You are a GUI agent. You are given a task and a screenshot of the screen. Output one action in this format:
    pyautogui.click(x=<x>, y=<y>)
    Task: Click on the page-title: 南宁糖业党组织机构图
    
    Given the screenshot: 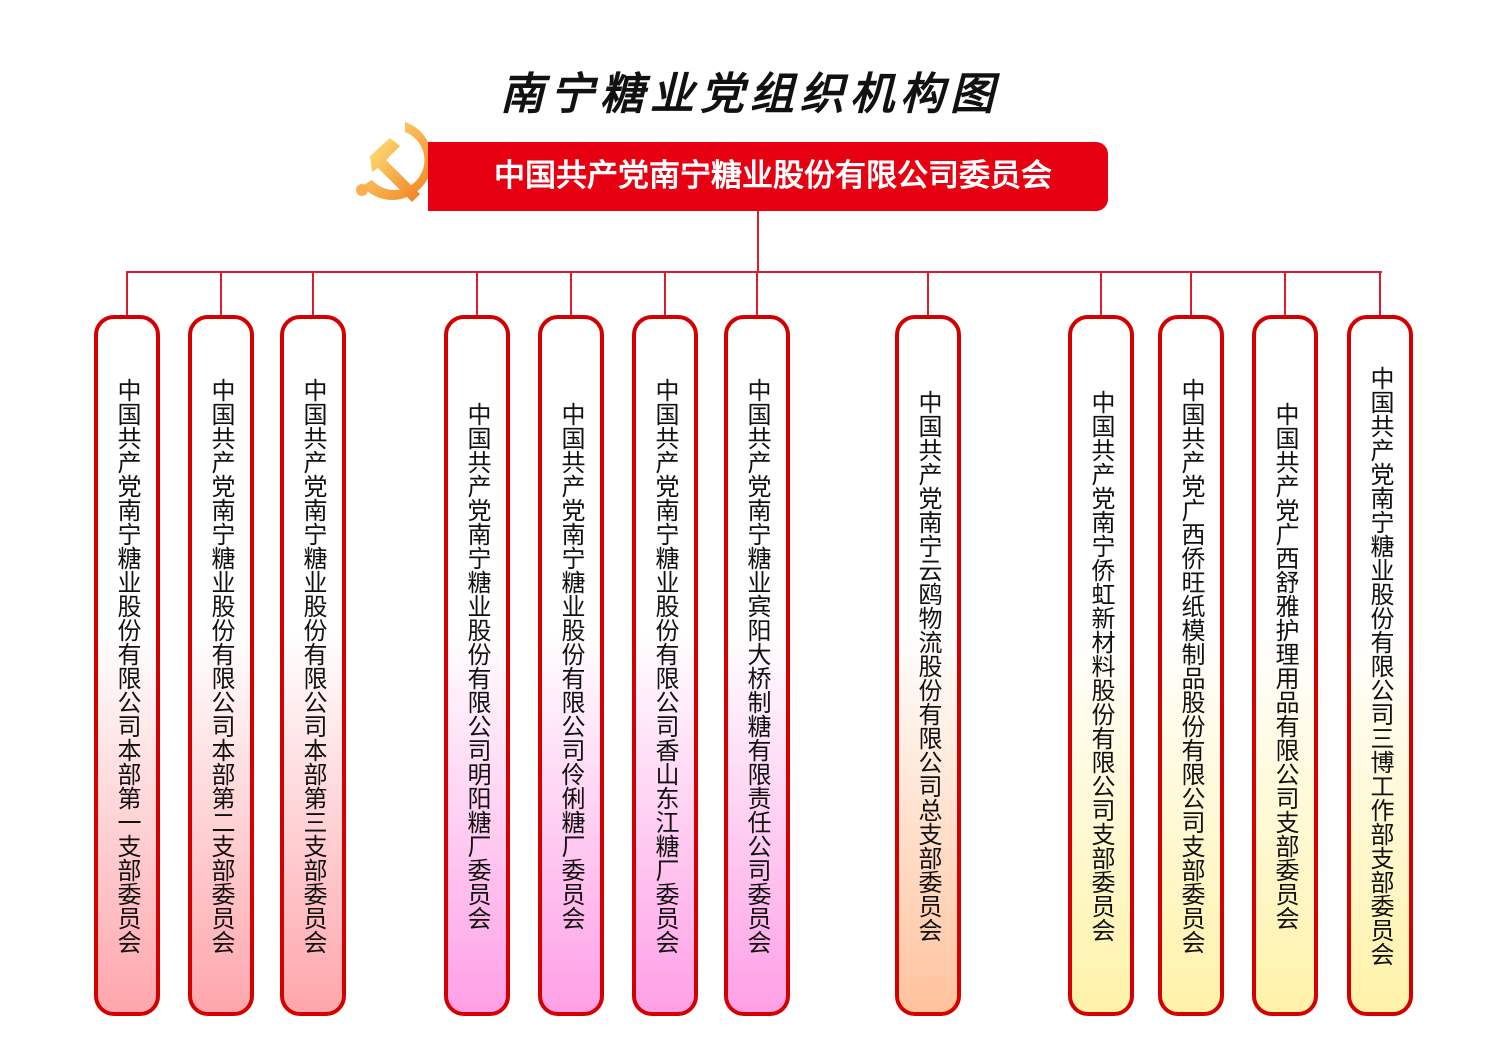 What is the action you would take?
    pyautogui.click(x=750, y=94)
    